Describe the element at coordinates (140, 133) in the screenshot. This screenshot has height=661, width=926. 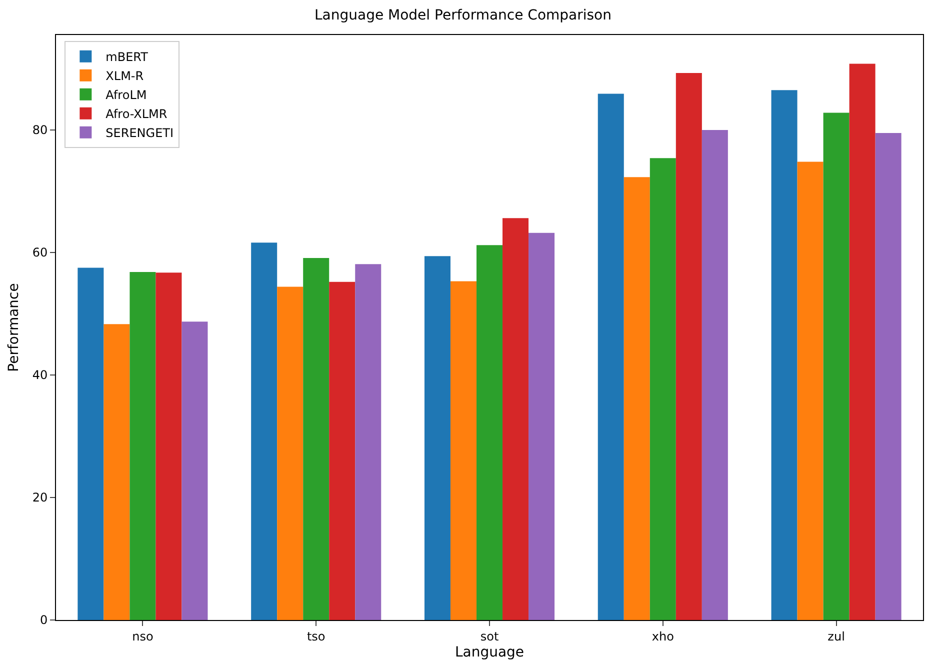
I see `legend-label: SERENGETI` at that location.